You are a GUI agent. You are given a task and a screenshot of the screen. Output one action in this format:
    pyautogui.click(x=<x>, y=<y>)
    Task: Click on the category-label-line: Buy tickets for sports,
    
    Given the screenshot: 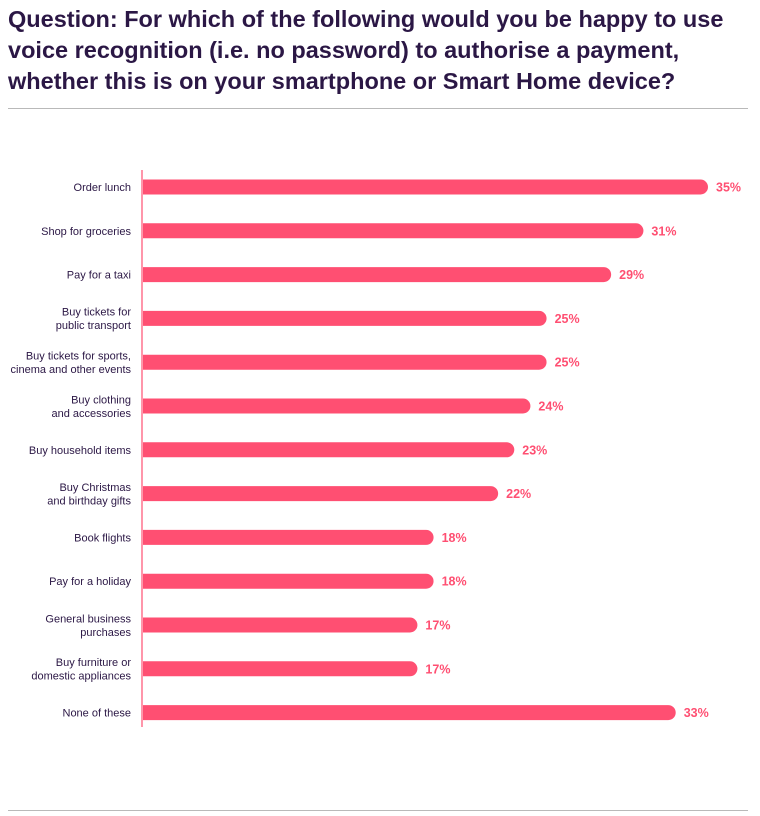 What is the action you would take?
    pyautogui.click(x=78, y=356)
    